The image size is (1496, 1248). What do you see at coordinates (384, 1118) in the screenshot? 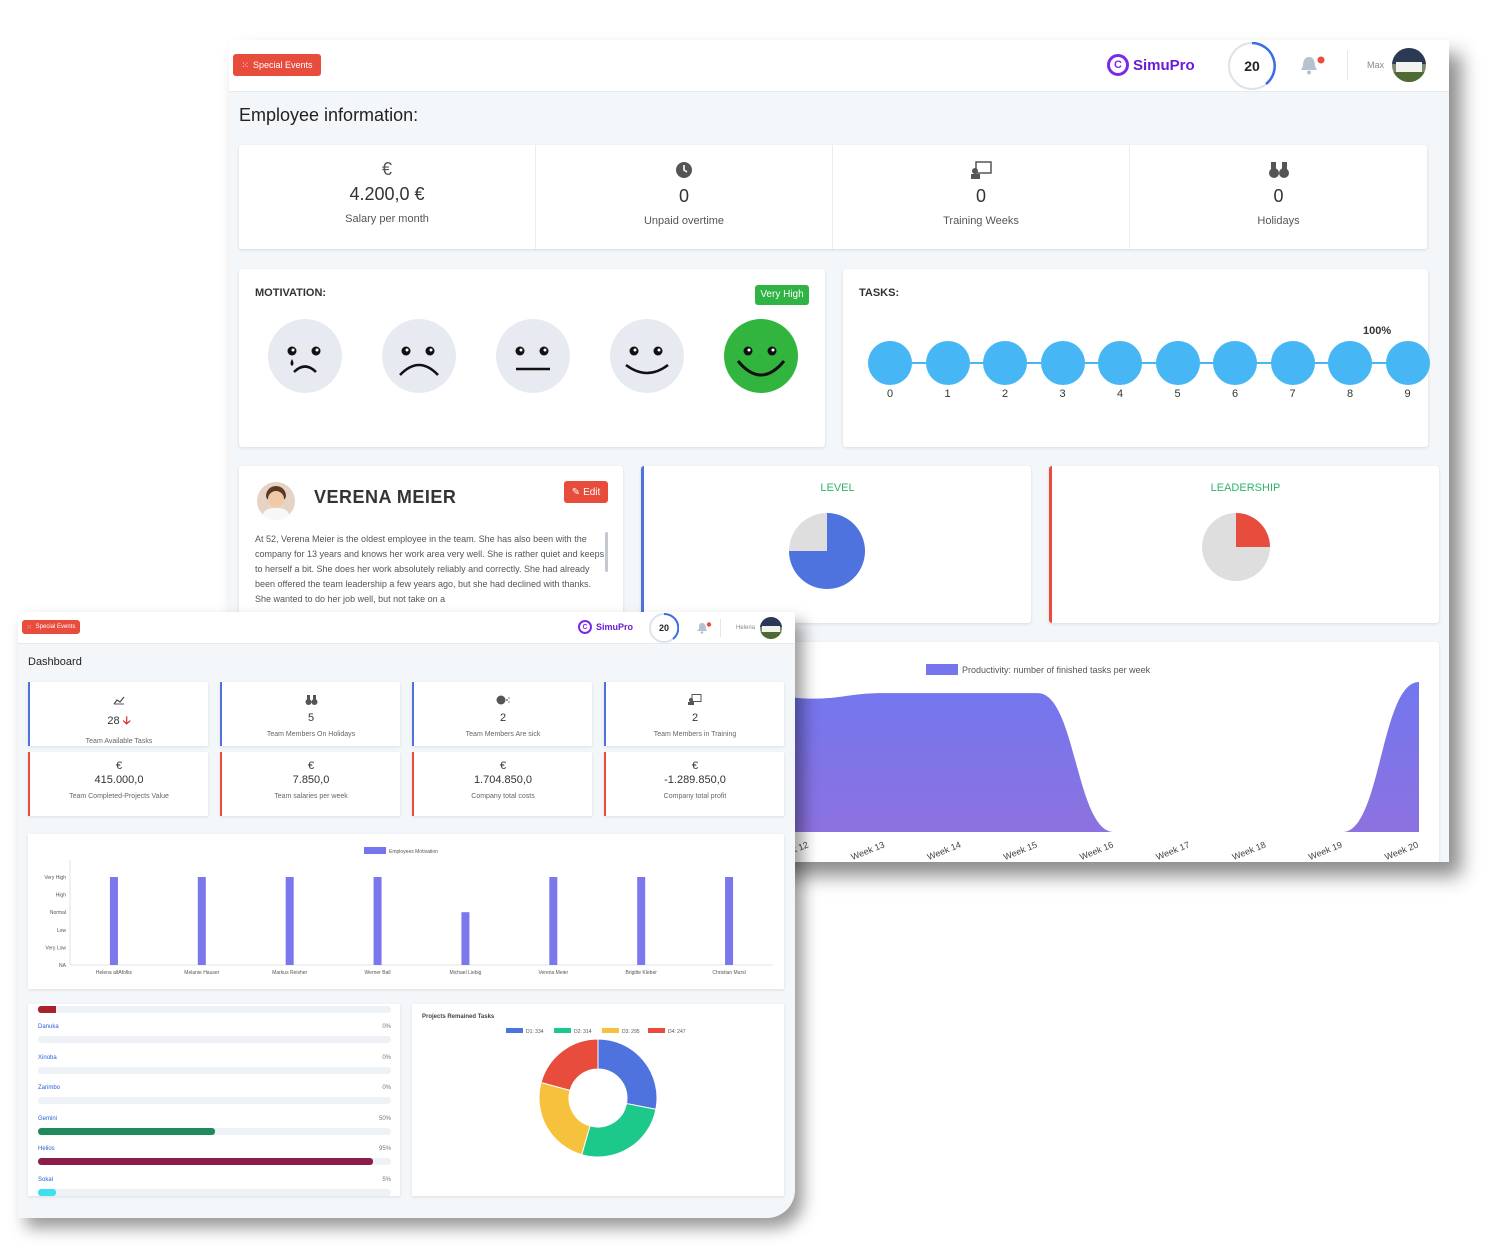
I see `project-percent: 50%` at bounding box center [384, 1118].